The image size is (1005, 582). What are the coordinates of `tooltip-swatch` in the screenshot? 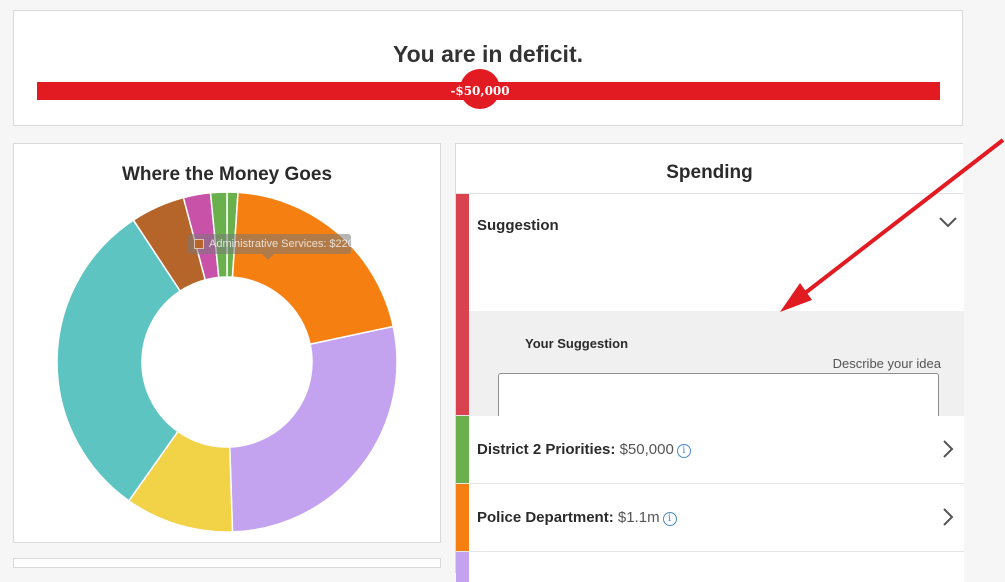 It's located at (199, 244).